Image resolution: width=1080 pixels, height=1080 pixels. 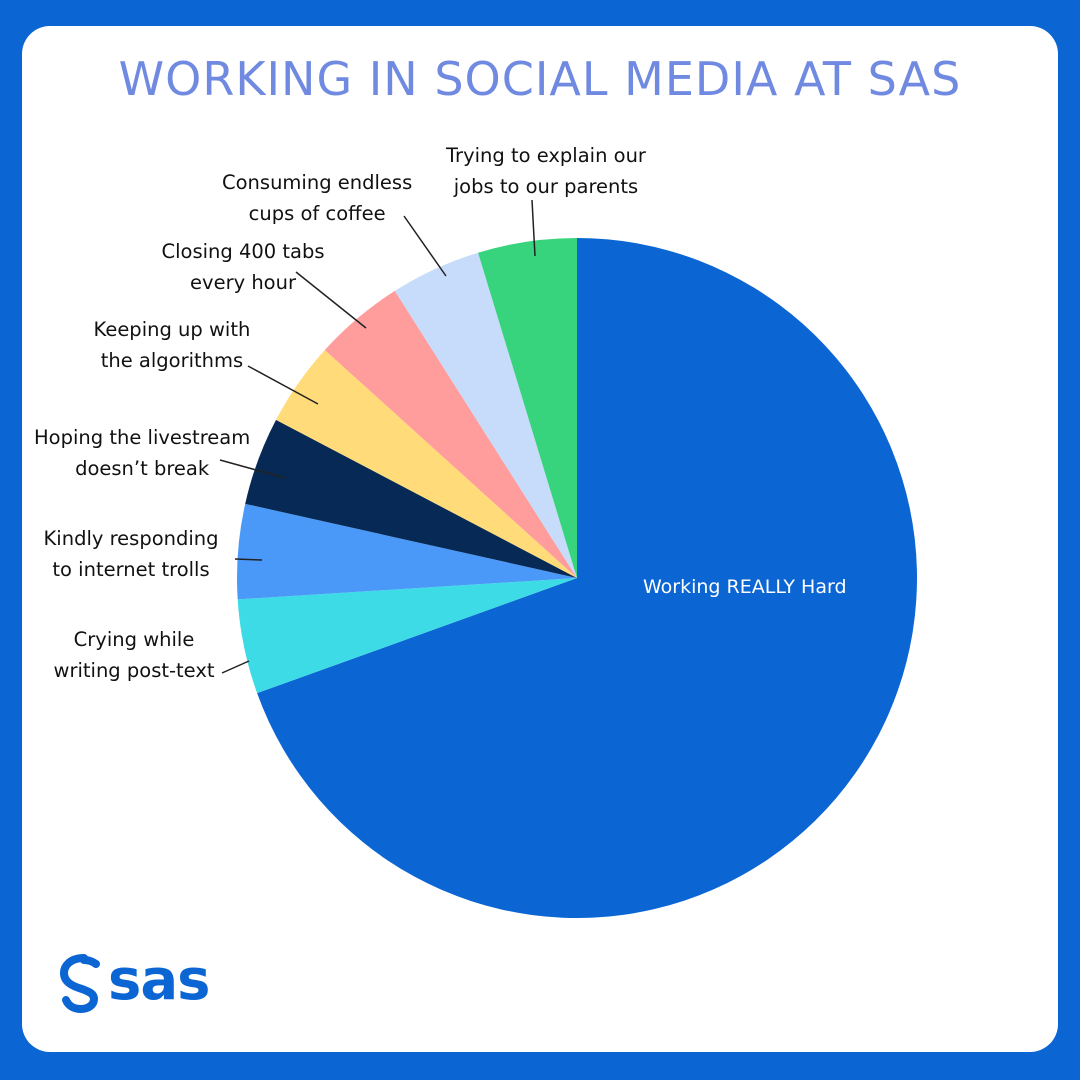 What do you see at coordinates (243, 251) in the screenshot?
I see `slice-label-line: Closing 400 tabs` at bounding box center [243, 251].